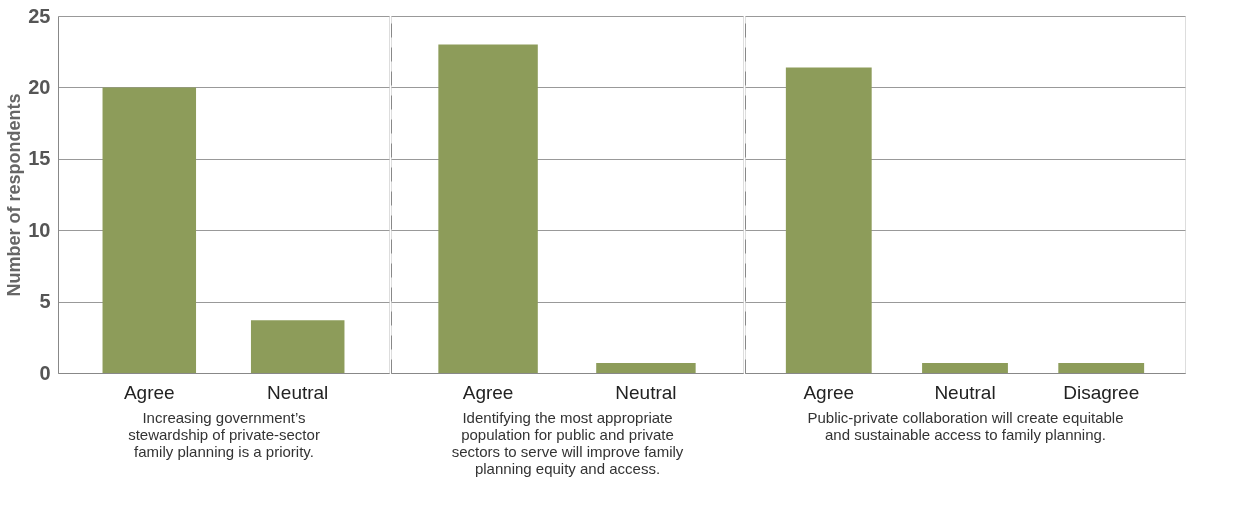  I want to click on y-axis-title: Number of respondents, so click(14, 195).